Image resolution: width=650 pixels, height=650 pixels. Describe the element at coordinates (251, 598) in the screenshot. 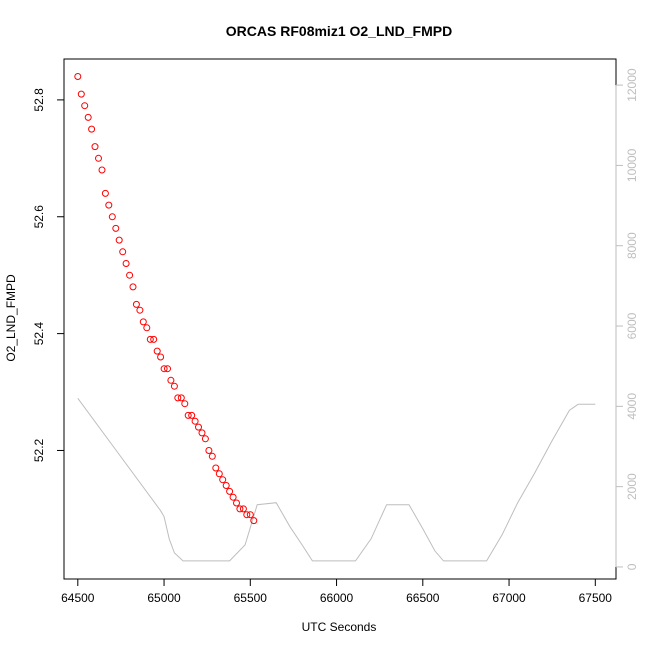

I see `x-tick-label: 65500` at that location.